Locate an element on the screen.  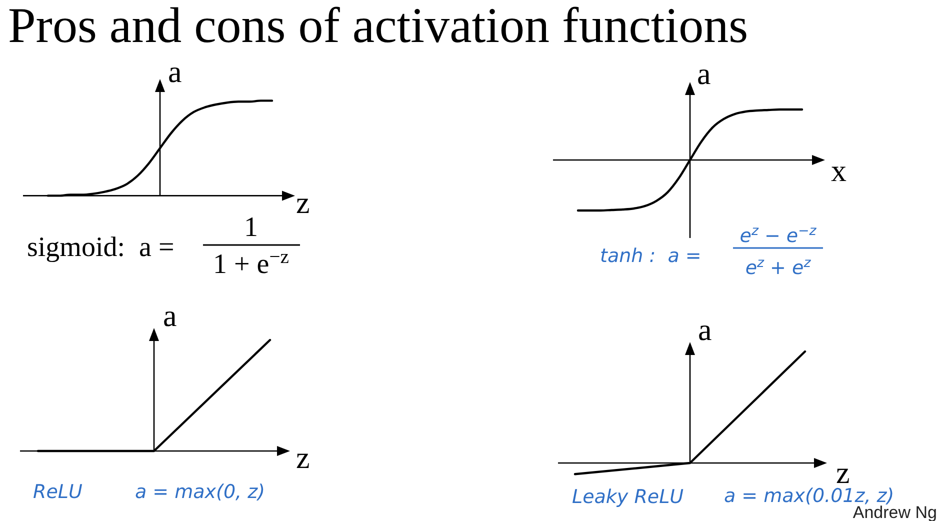
text: 1 is located at coordinates (251, 227).